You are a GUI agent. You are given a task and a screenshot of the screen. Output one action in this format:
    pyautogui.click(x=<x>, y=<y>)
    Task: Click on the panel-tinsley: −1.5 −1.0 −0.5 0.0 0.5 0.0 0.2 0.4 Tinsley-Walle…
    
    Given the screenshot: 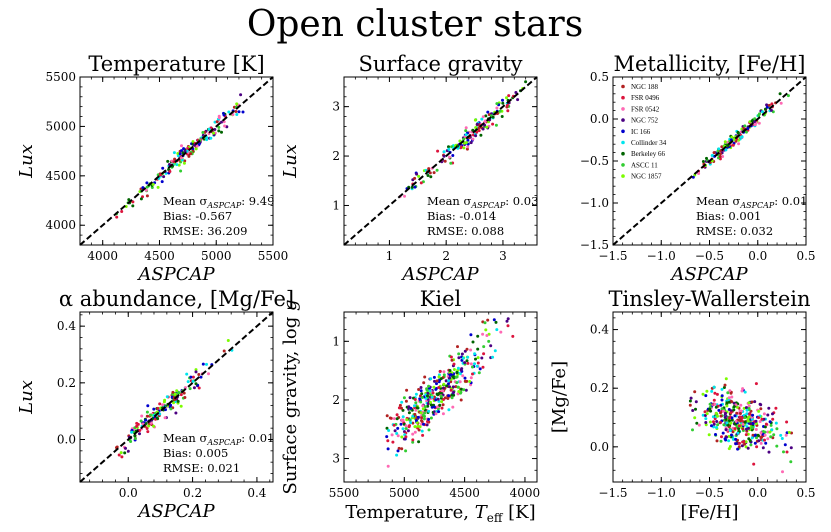 What is the action you would take?
    pyautogui.click(x=682, y=405)
    